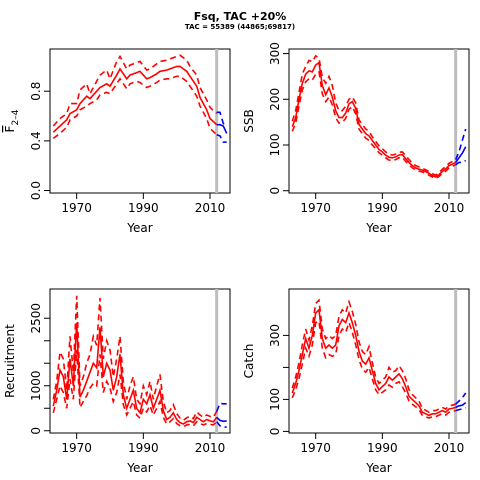 This screenshot has width=480, height=480. I want to click on y-axis-label: Catch, so click(249, 361).